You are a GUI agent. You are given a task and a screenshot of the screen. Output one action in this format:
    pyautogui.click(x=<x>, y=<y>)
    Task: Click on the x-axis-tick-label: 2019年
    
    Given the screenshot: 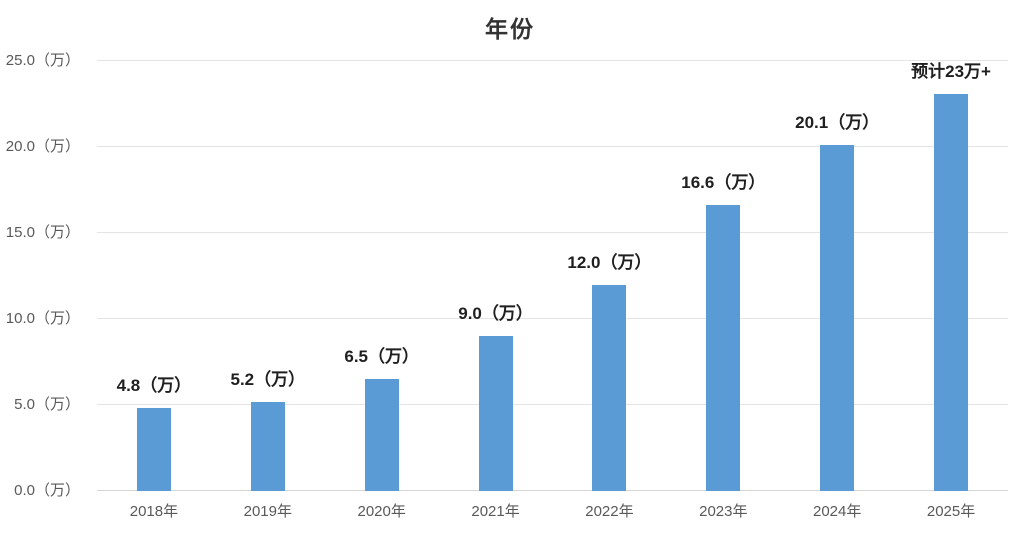 What is the action you would take?
    pyautogui.click(x=267, y=511)
    